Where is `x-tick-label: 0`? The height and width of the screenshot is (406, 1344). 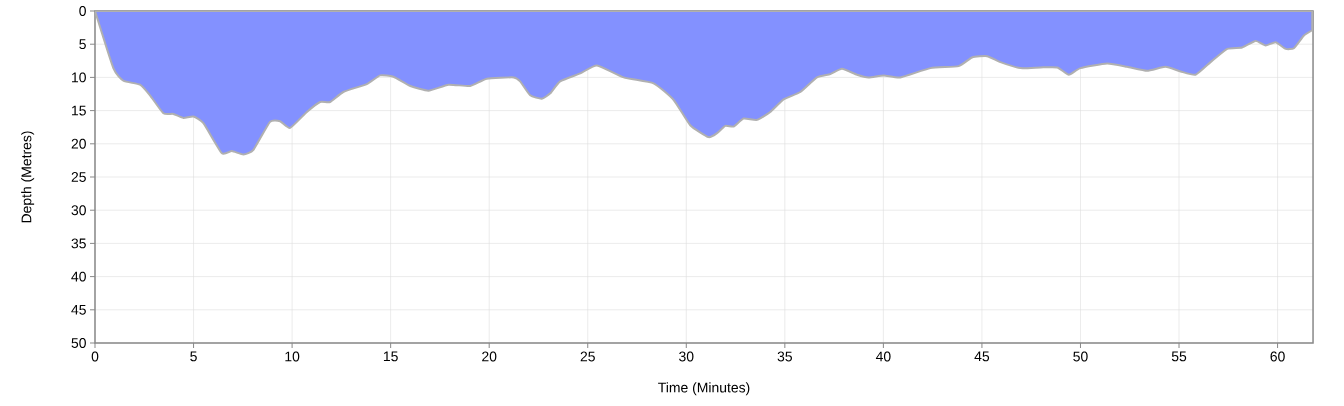 x-tick-label: 0 is located at coordinates (95, 356).